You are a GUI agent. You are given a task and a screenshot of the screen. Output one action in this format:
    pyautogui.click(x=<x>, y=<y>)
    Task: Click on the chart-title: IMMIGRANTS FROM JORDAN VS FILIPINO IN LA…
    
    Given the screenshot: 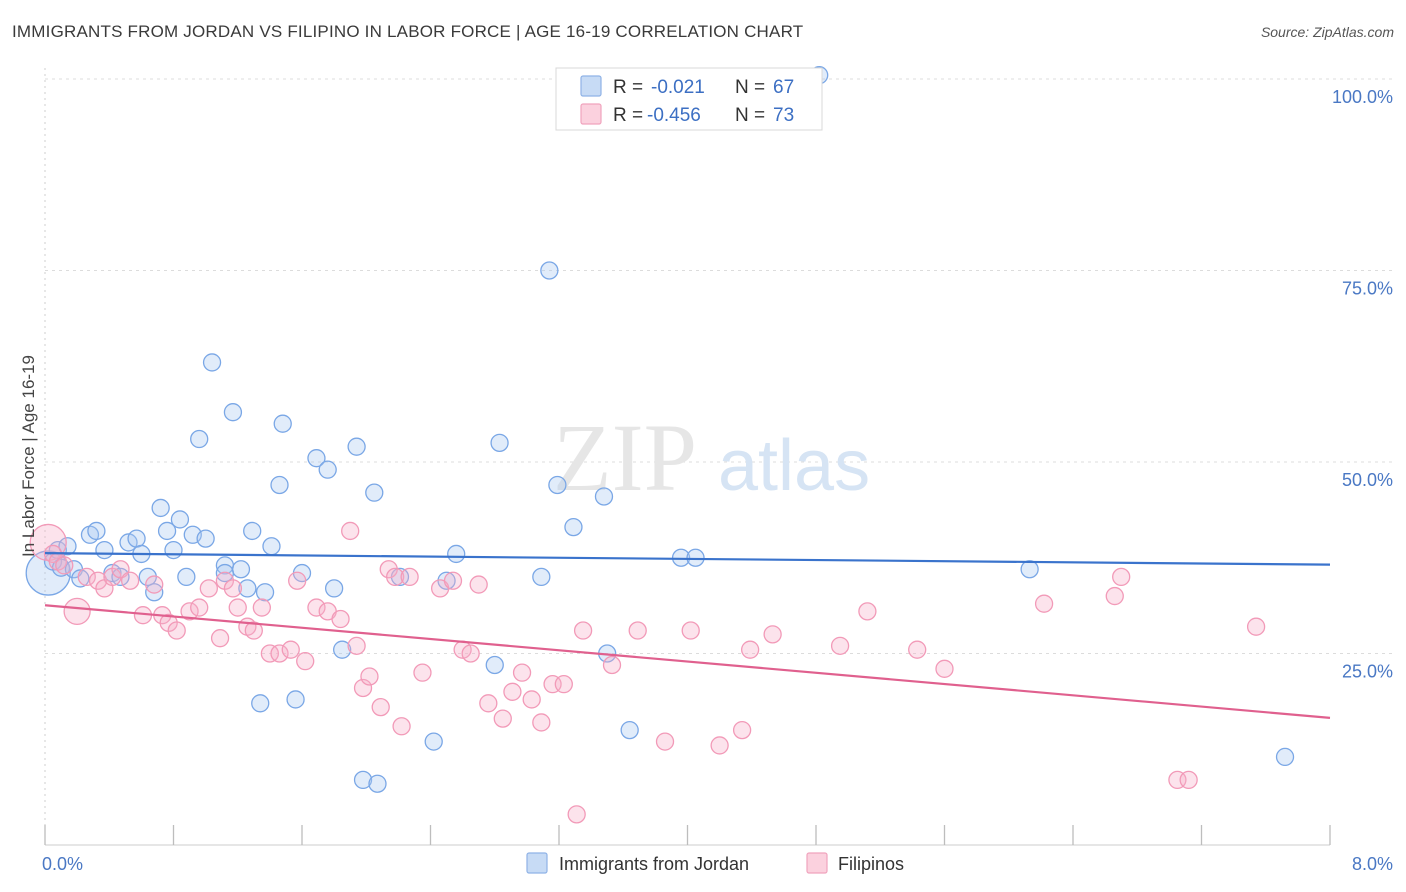 What is the action you would take?
    pyautogui.click(x=408, y=31)
    